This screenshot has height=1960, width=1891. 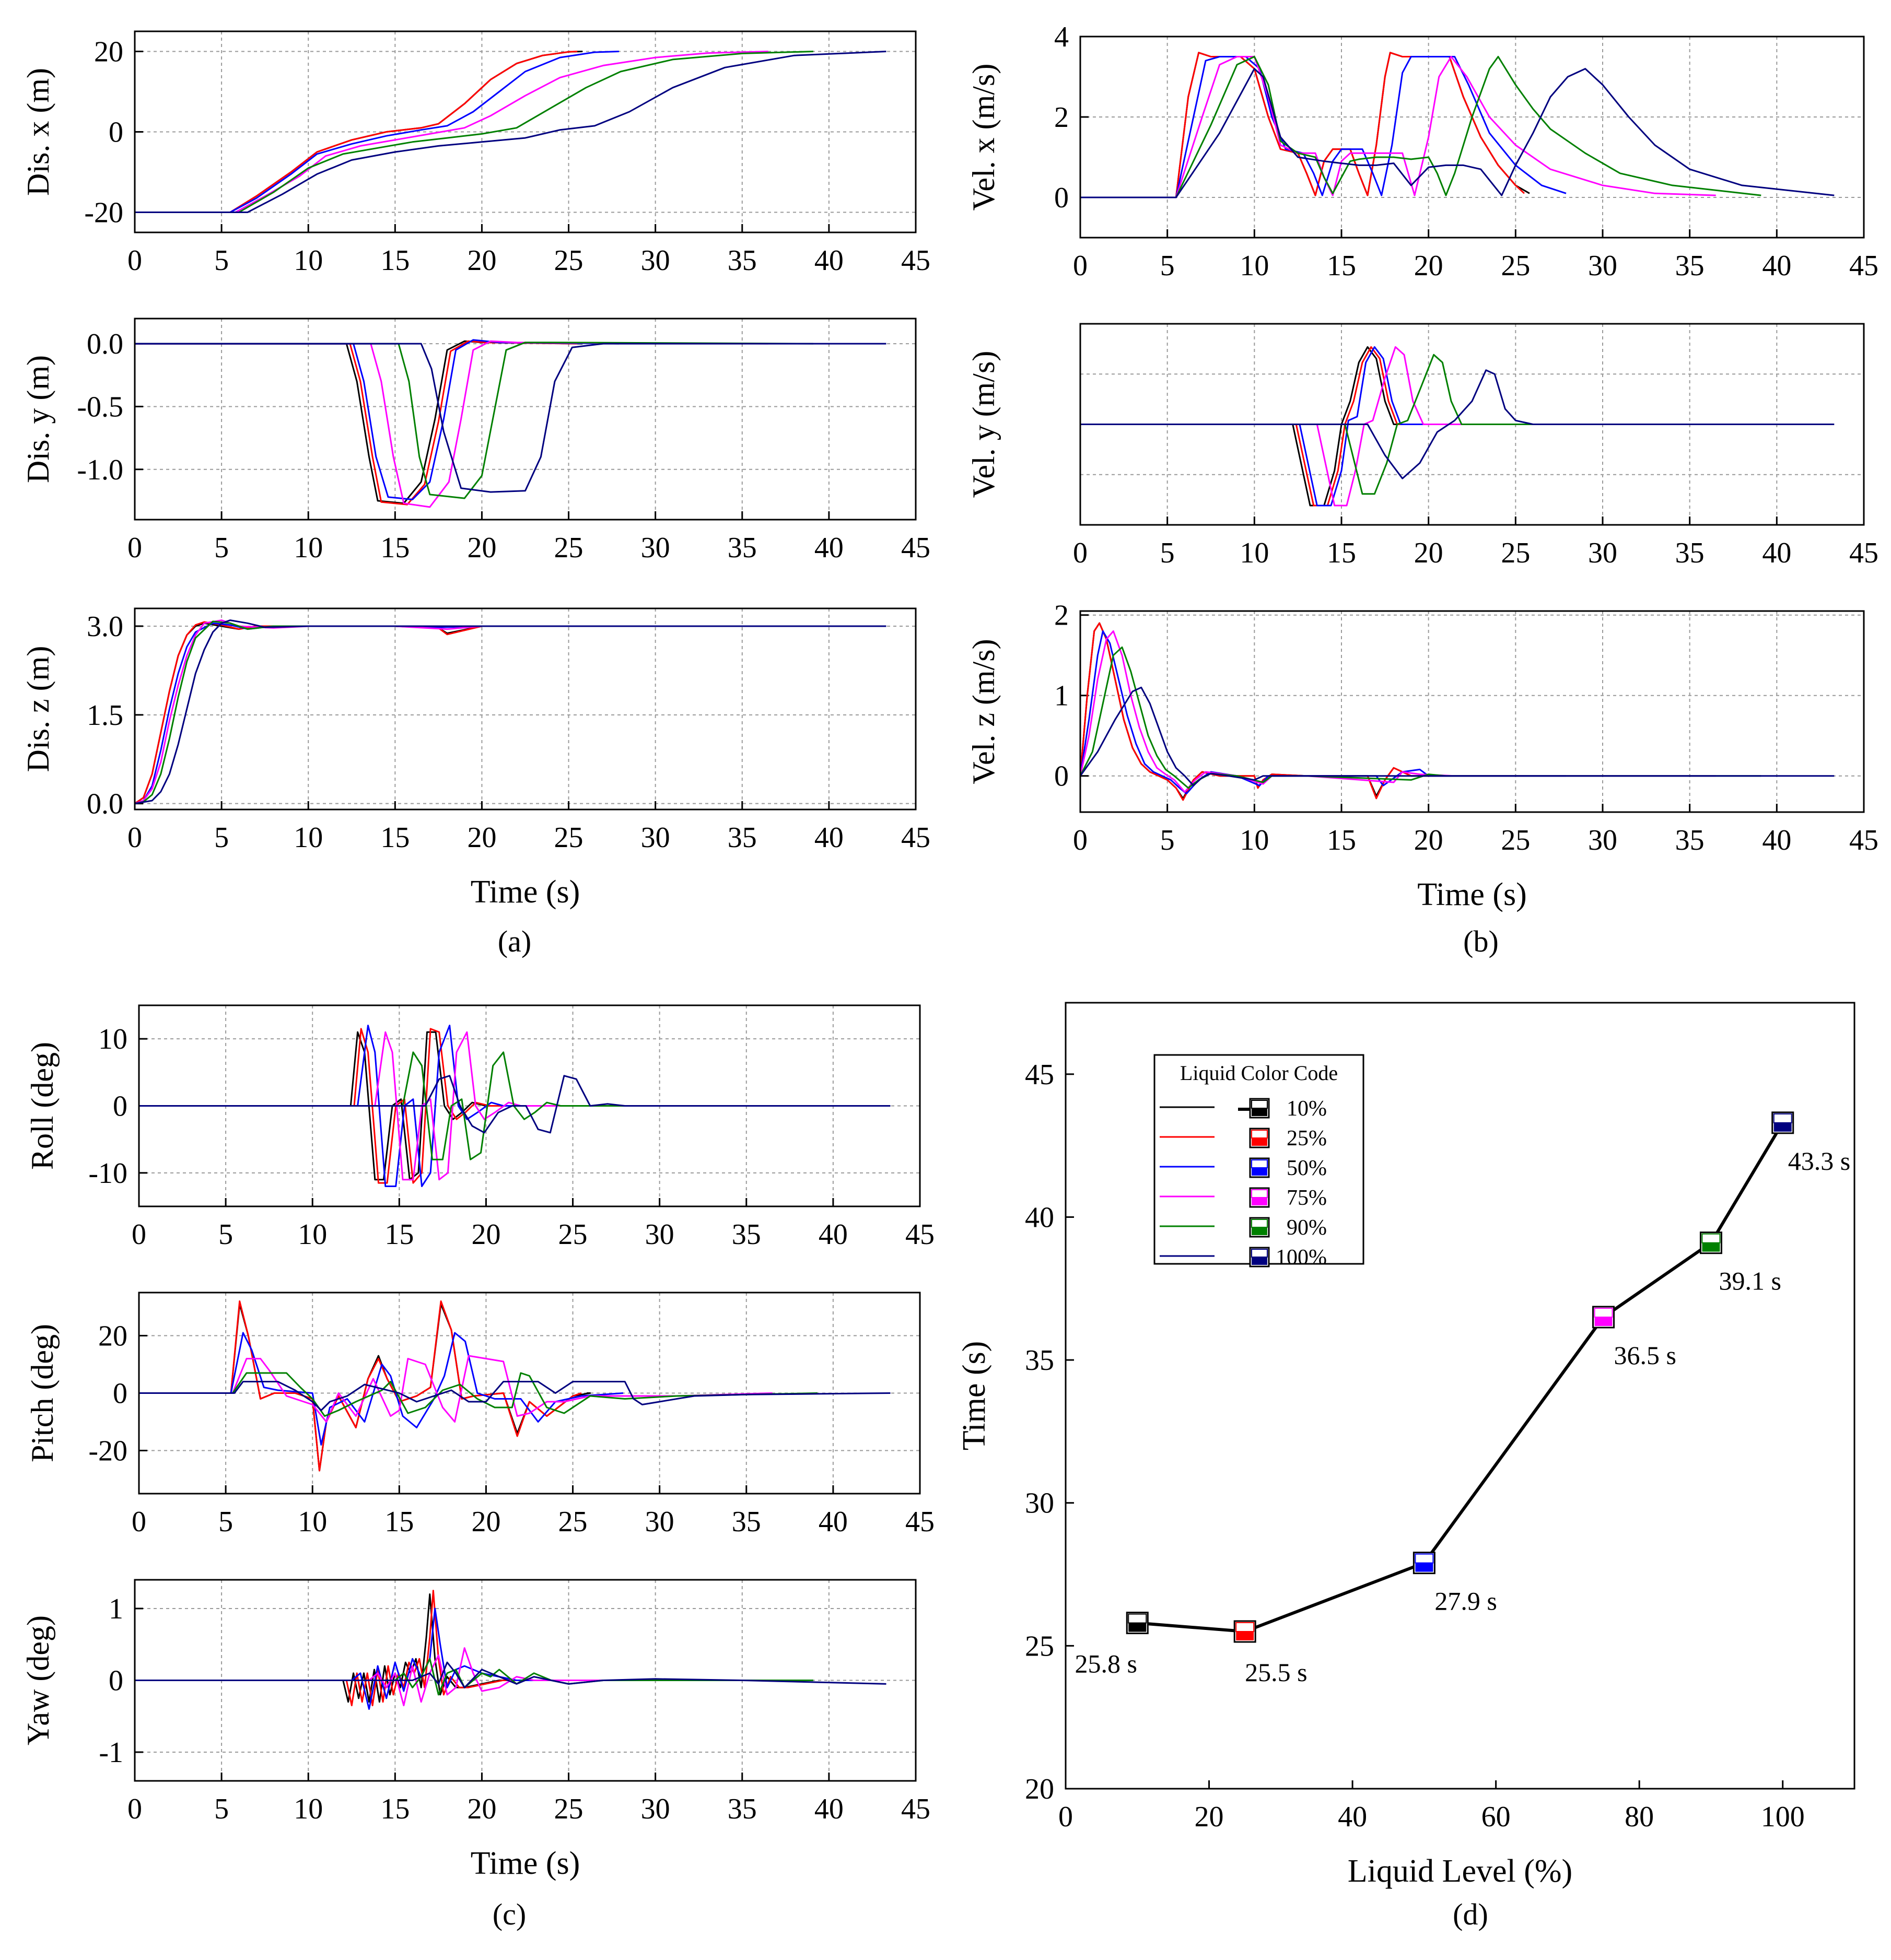 I want to click on y-tick-label: 0, so click(x=1061, y=198).